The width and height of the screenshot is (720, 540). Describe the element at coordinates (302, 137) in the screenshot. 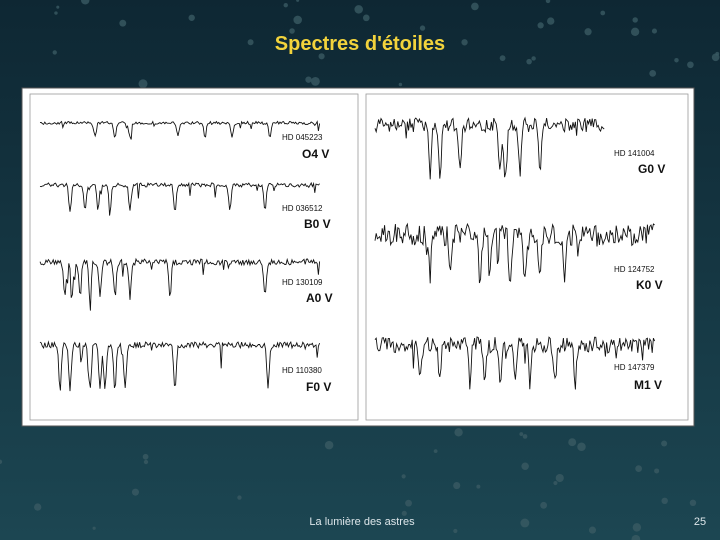

I see `star-id: HD 045223` at that location.